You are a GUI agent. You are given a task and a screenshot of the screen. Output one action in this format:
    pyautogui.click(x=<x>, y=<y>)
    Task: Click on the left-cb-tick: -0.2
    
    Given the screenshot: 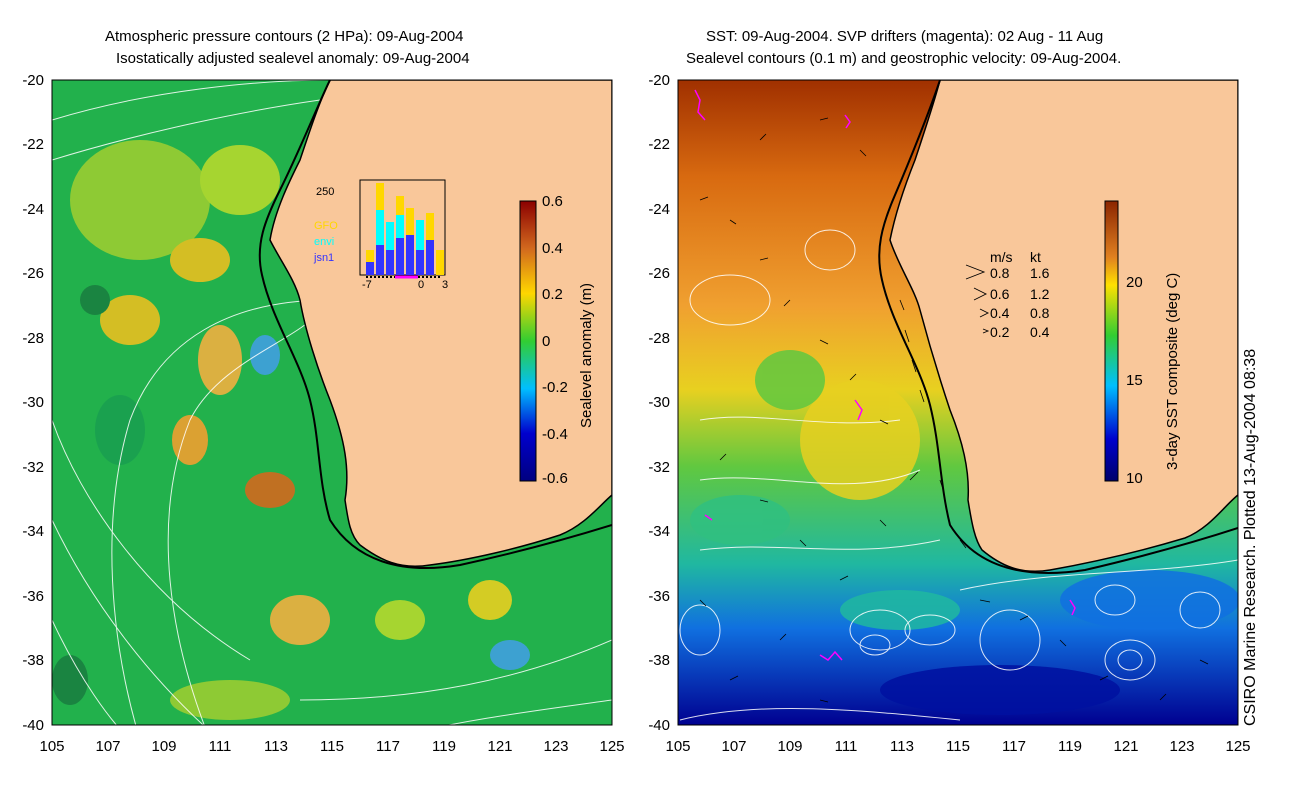 What is the action you would take?
    pyautogui.click(x=555, y=387)
    